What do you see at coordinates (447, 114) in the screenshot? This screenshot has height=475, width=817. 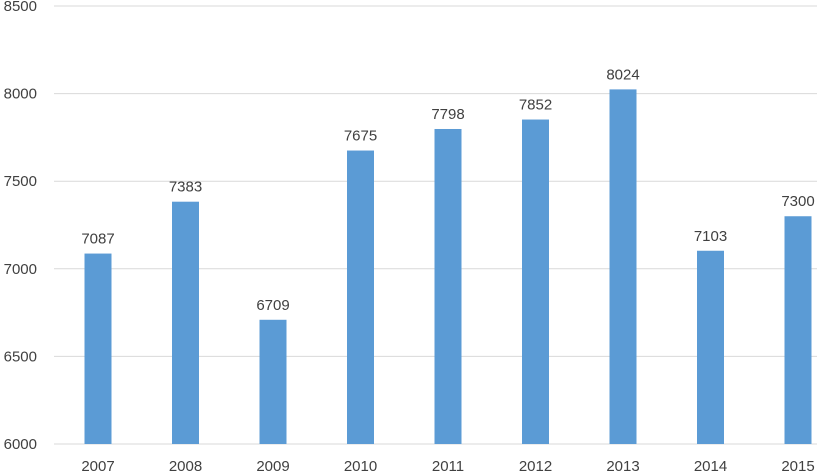 I see `data-label-2011: 7798` at bounding box center [447, 114].